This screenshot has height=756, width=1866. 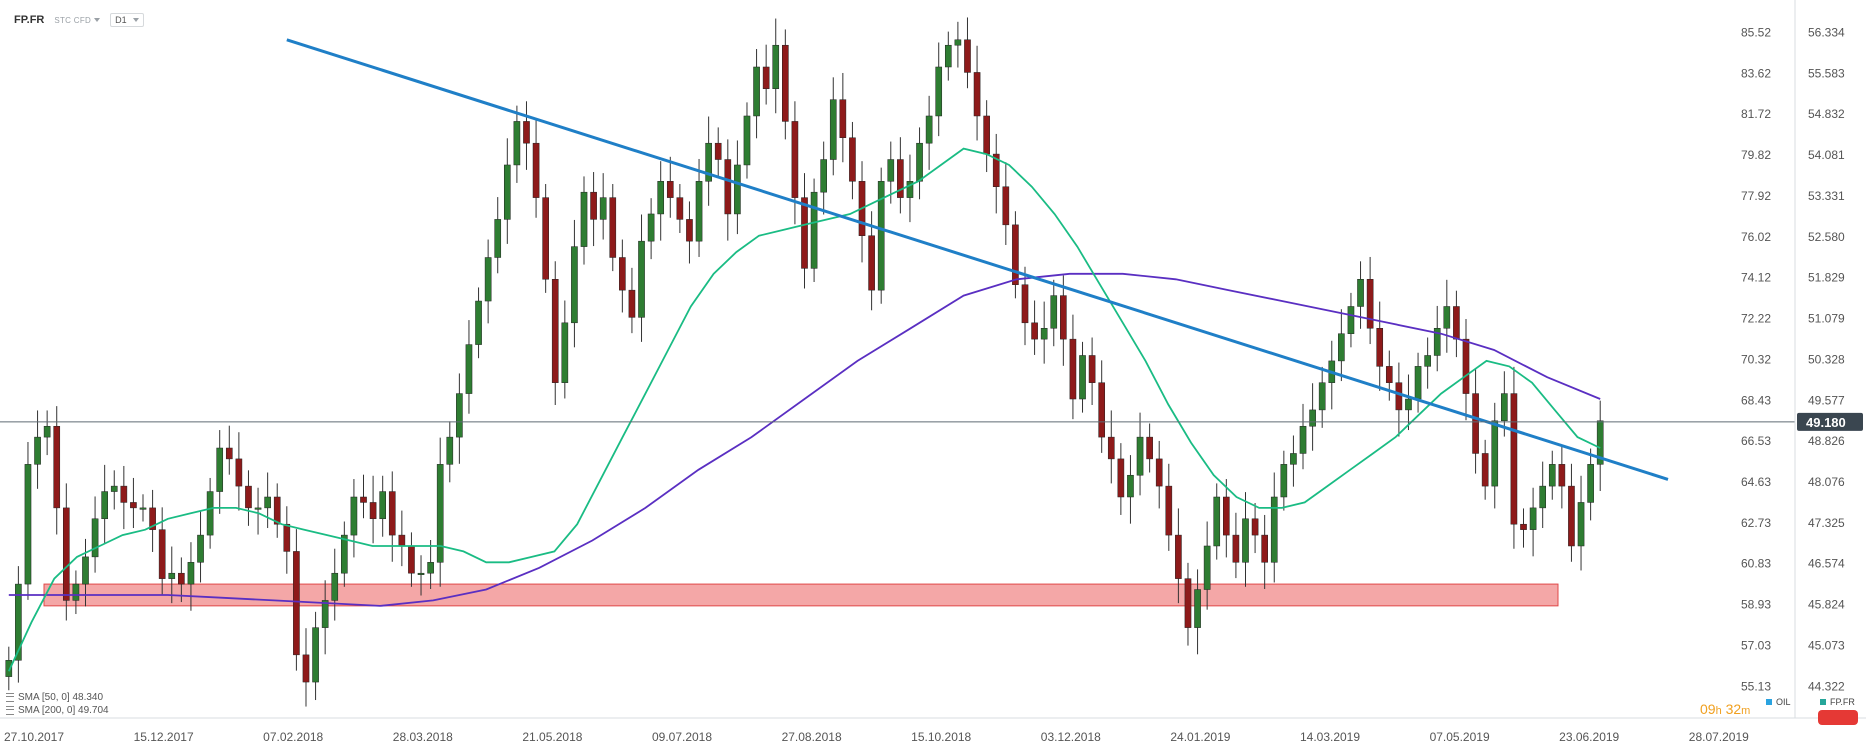 What do you see at coordinates (1842, 702) in the screenshot?
I see `fp-label: FP.FR` at bounding box center [1842, 702].